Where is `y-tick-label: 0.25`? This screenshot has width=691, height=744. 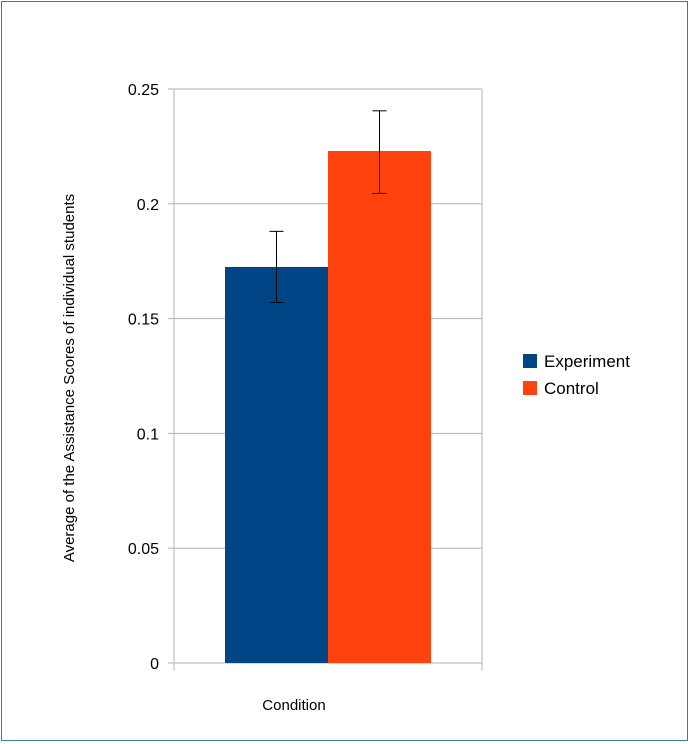
y-tick-label: 0.25 is located at coordinates (143, 90).